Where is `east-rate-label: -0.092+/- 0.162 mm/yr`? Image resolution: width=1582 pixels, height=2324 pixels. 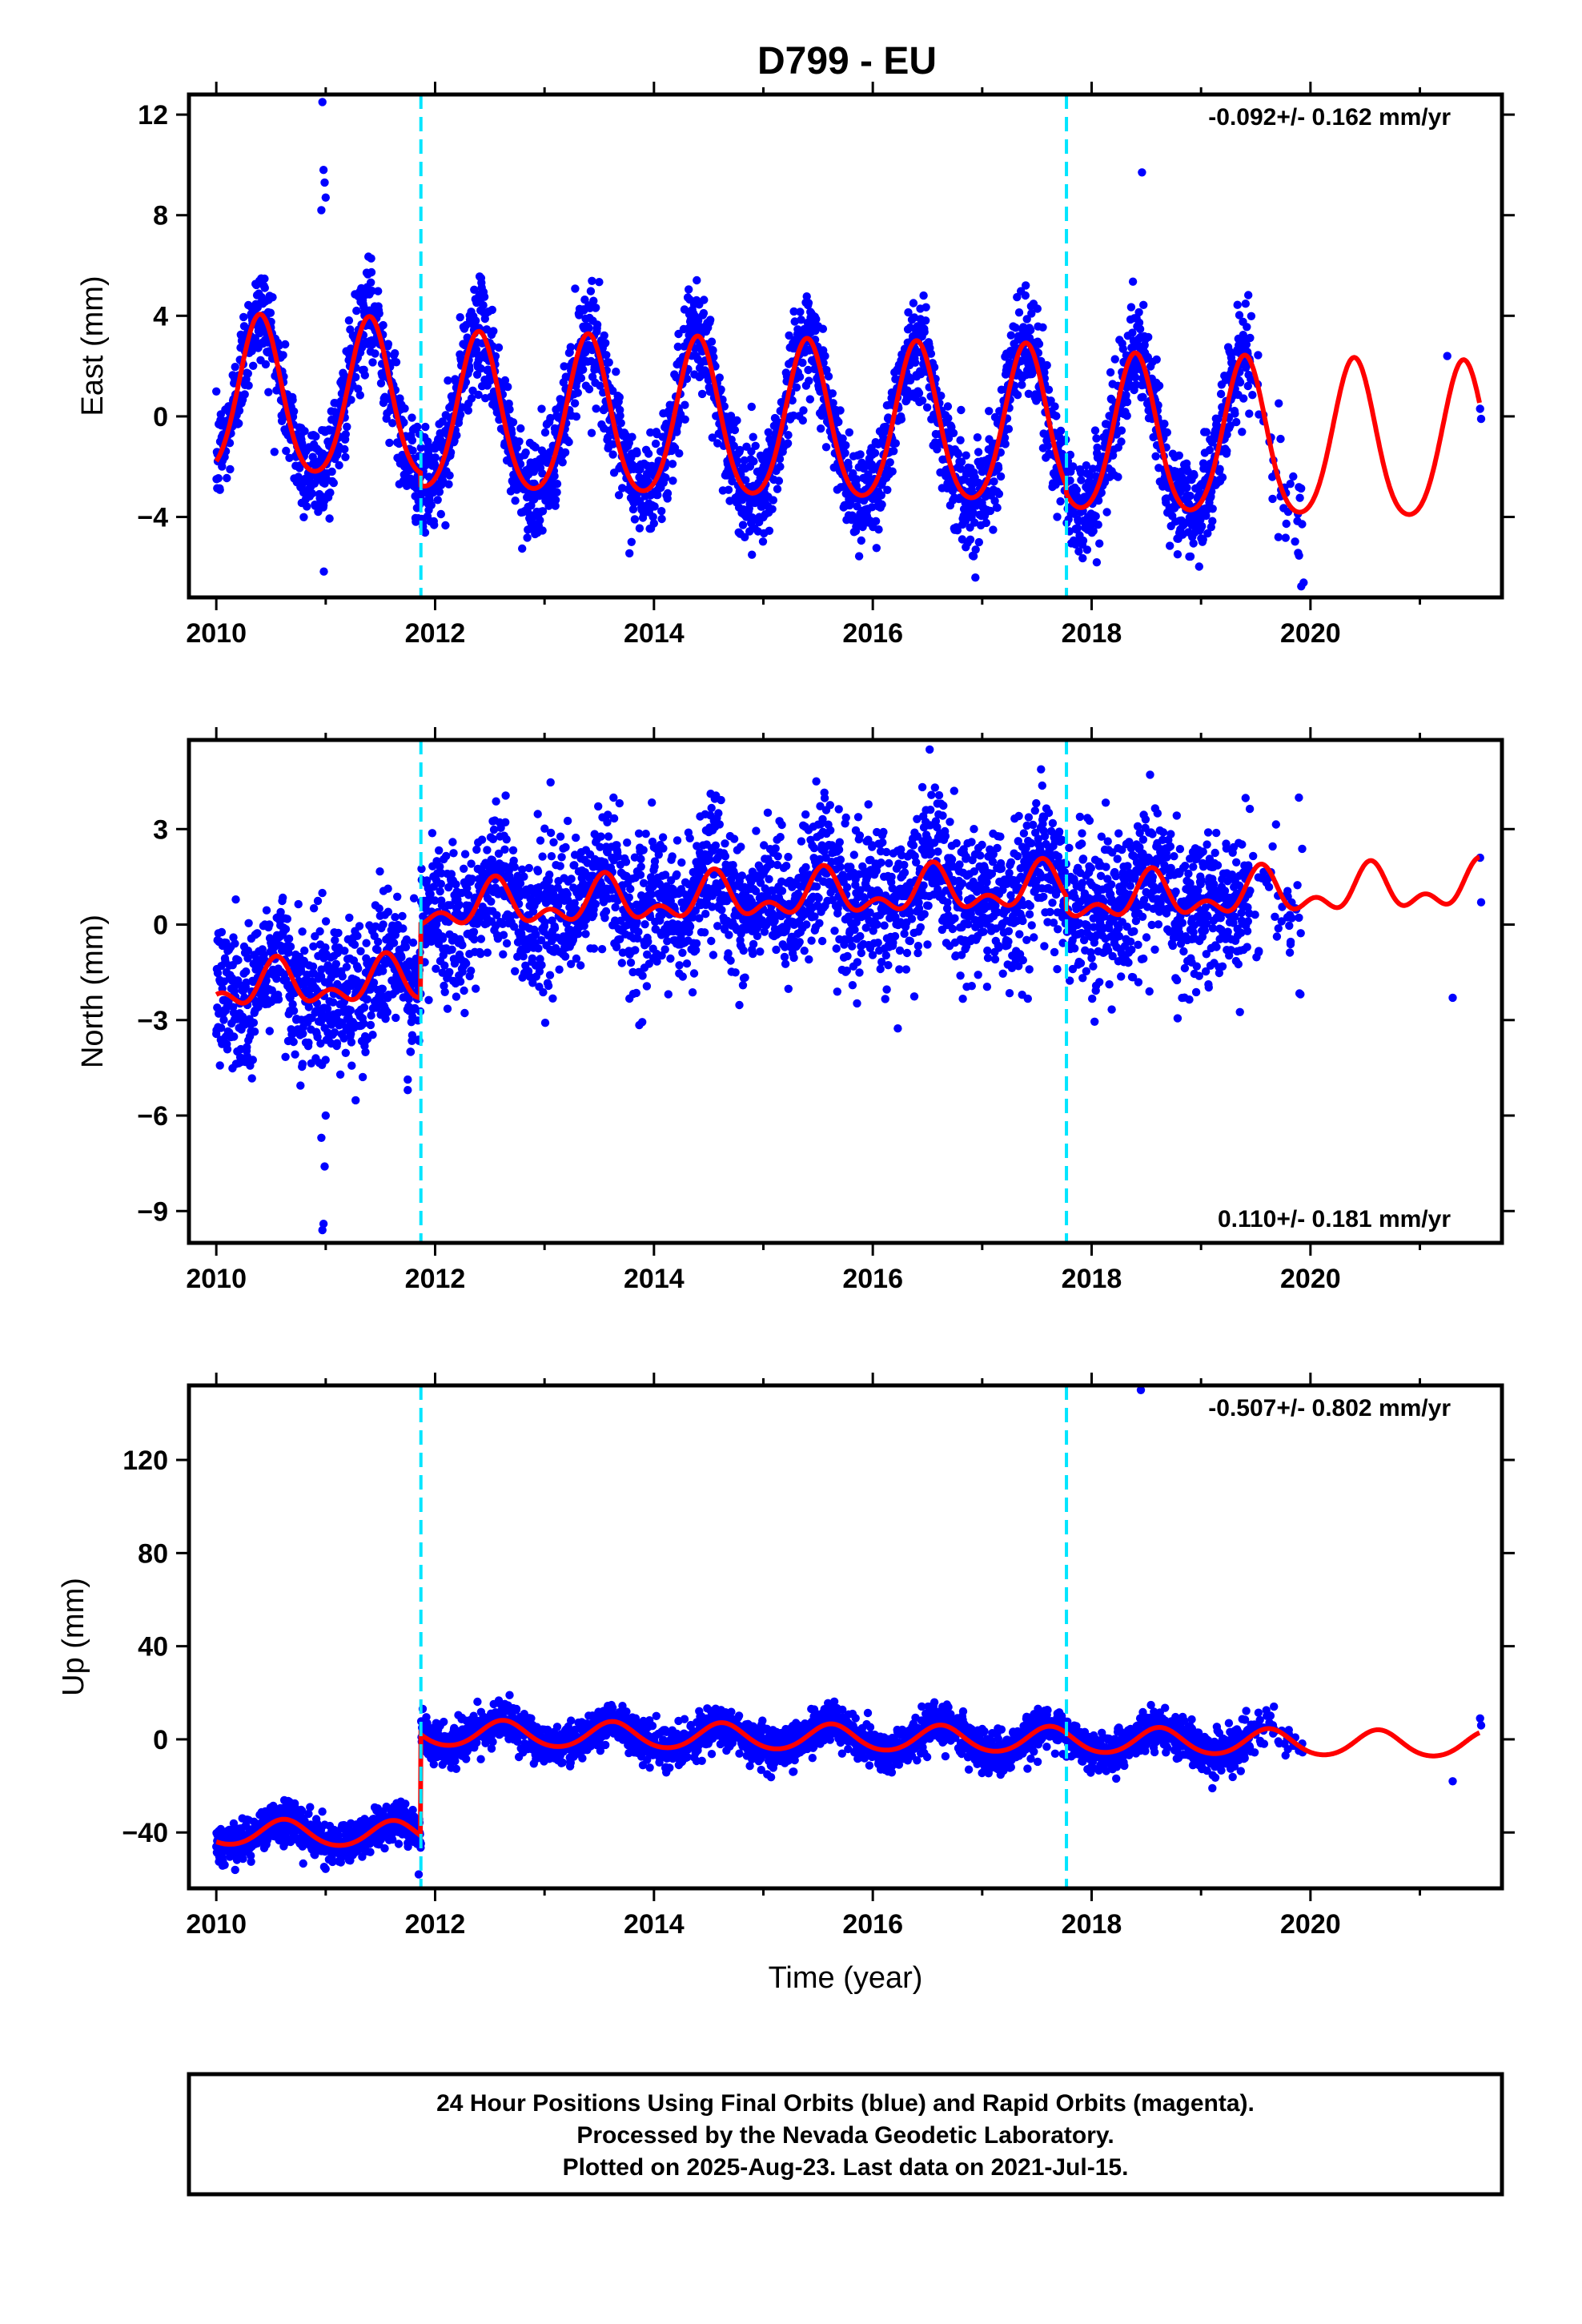
east-rate-label: -0.092+/- 0.162 mm/yr is located at coordinates (1329, 118).